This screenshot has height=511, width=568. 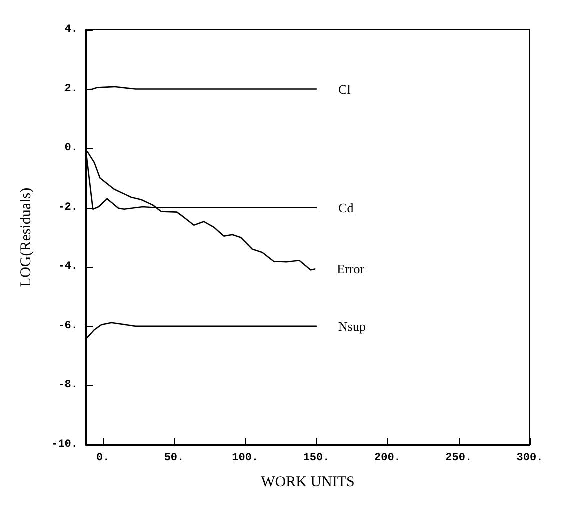 What do you see at coordinates (68, 326) in the screenshot?
I see `y-tick-label: -6.` at bounding box center [68, 326].